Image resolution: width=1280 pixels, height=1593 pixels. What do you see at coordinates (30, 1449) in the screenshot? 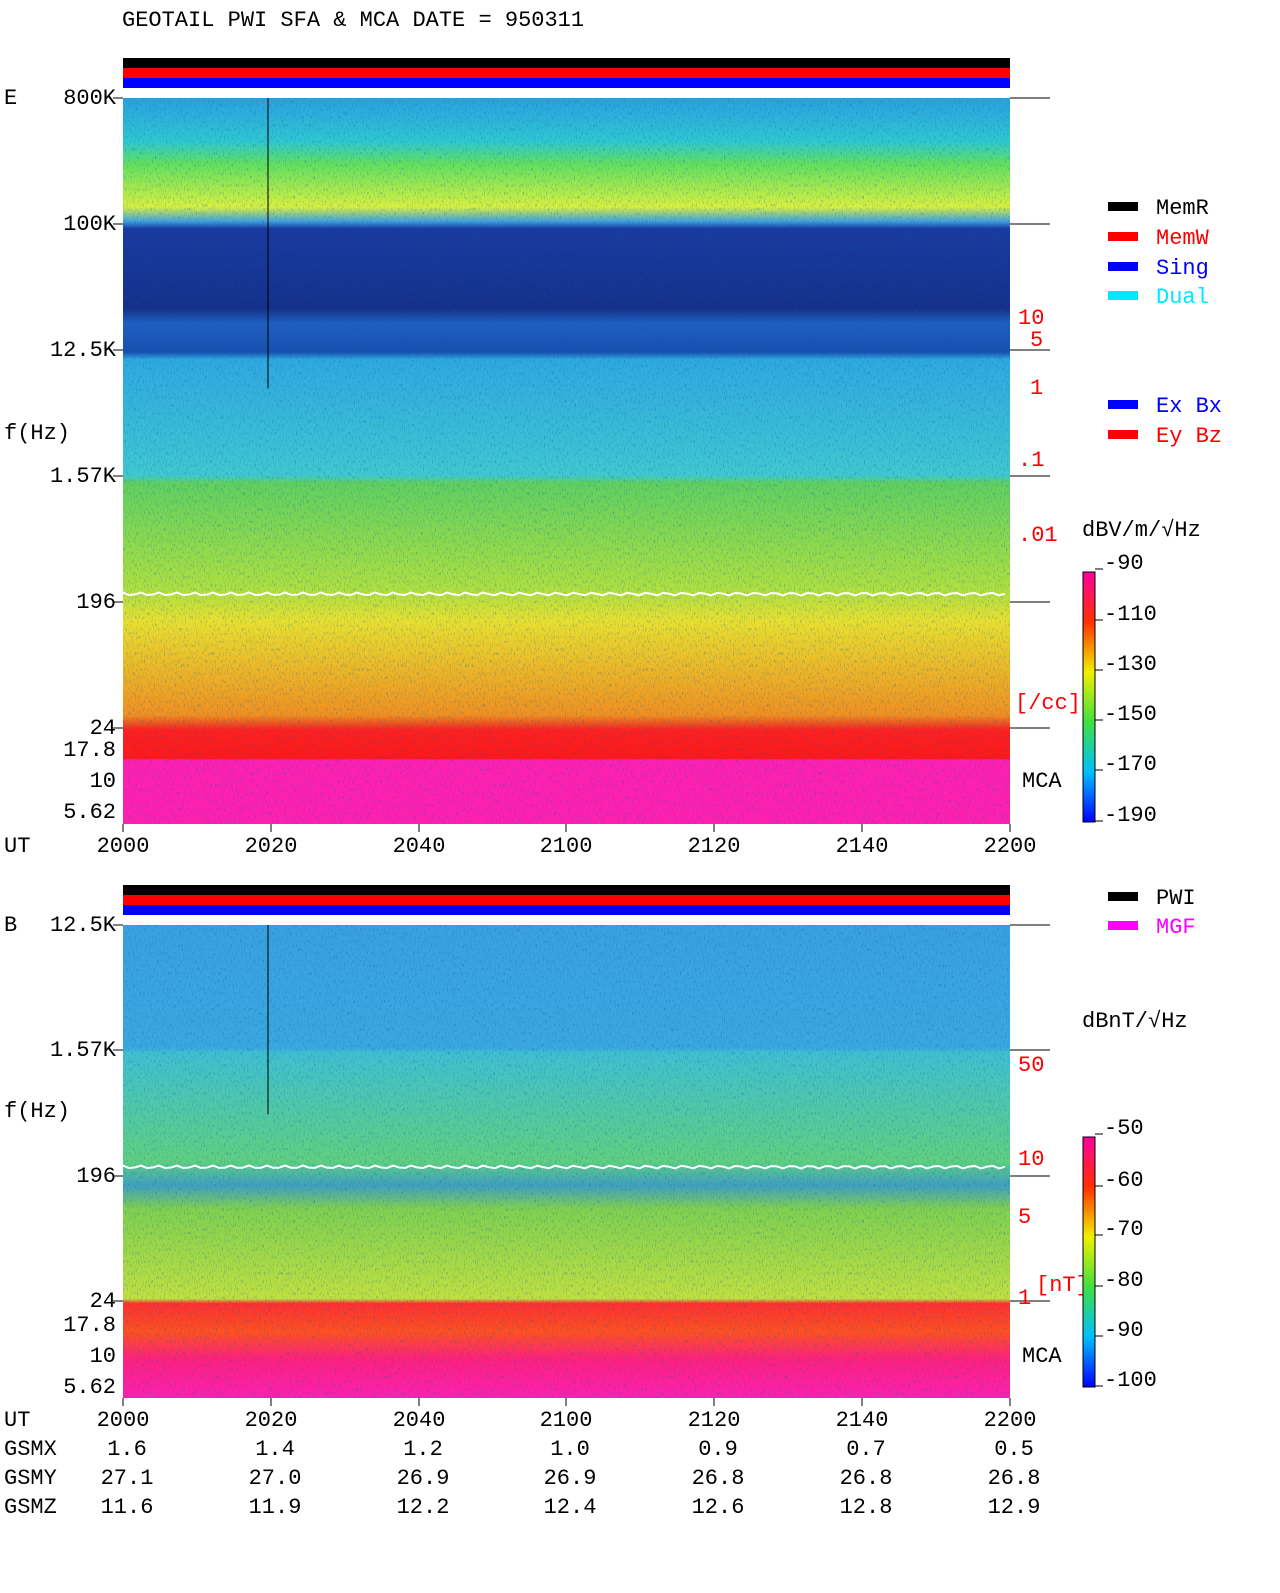
I see `orbit-label: GSMX` at bounding box center [30, 1449].